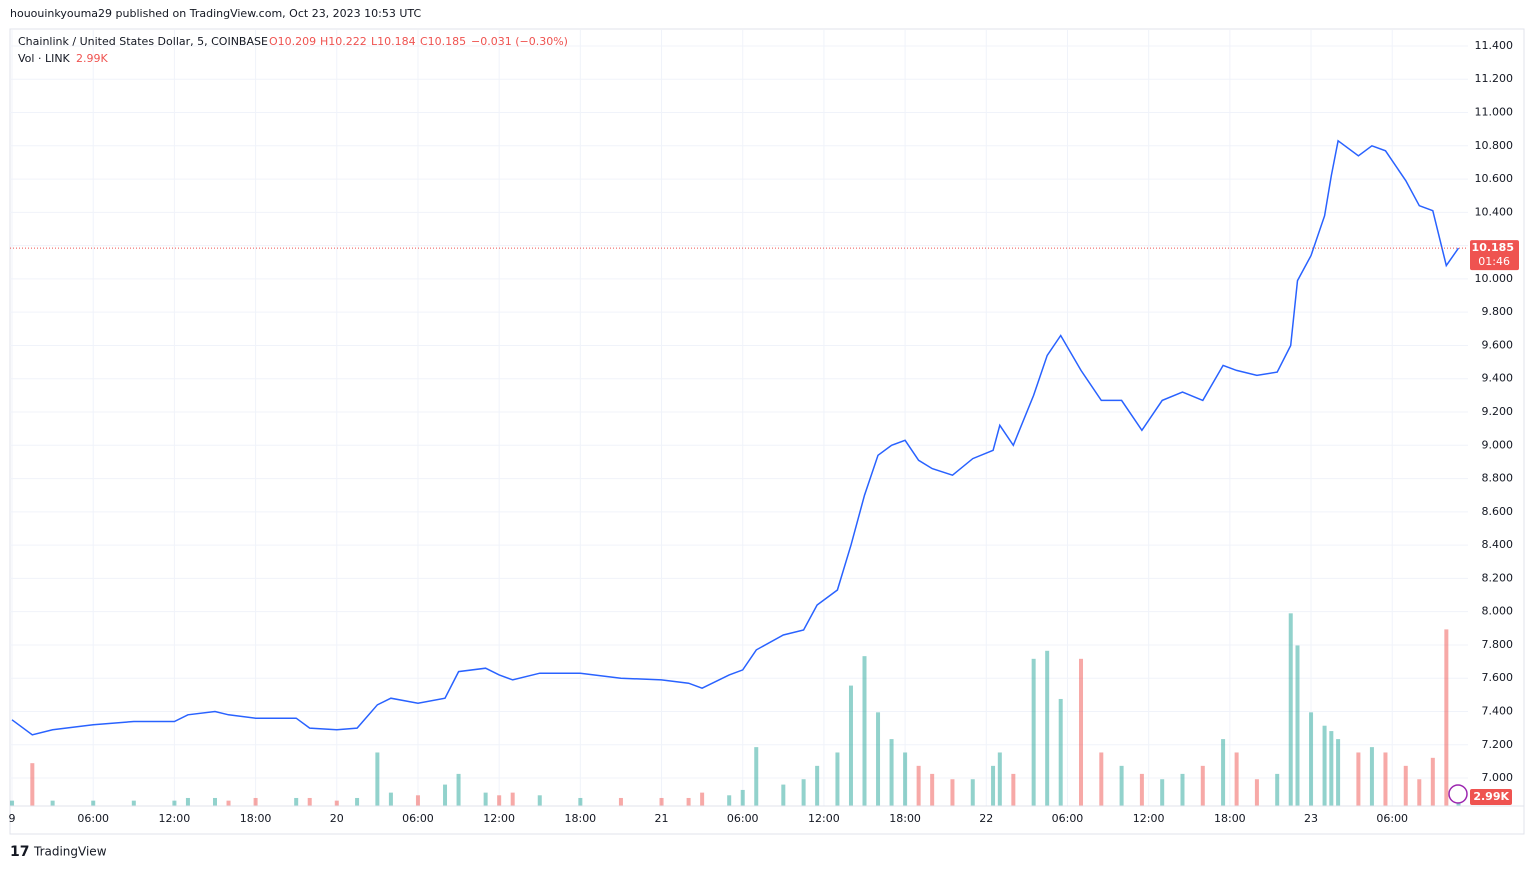 This screenshot has width=1534, height=873. I want to click on x-tick-label: 20, so click(337, 818).